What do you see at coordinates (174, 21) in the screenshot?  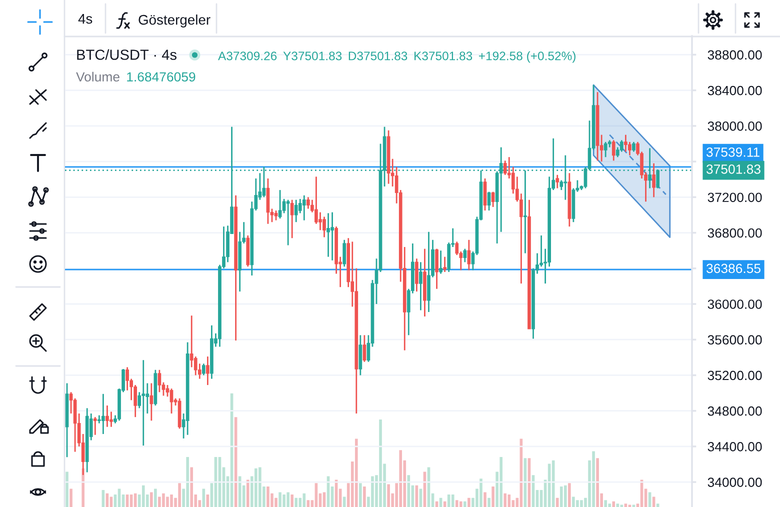 I see `text: Göstergeler` at bounding box center [174, 21].